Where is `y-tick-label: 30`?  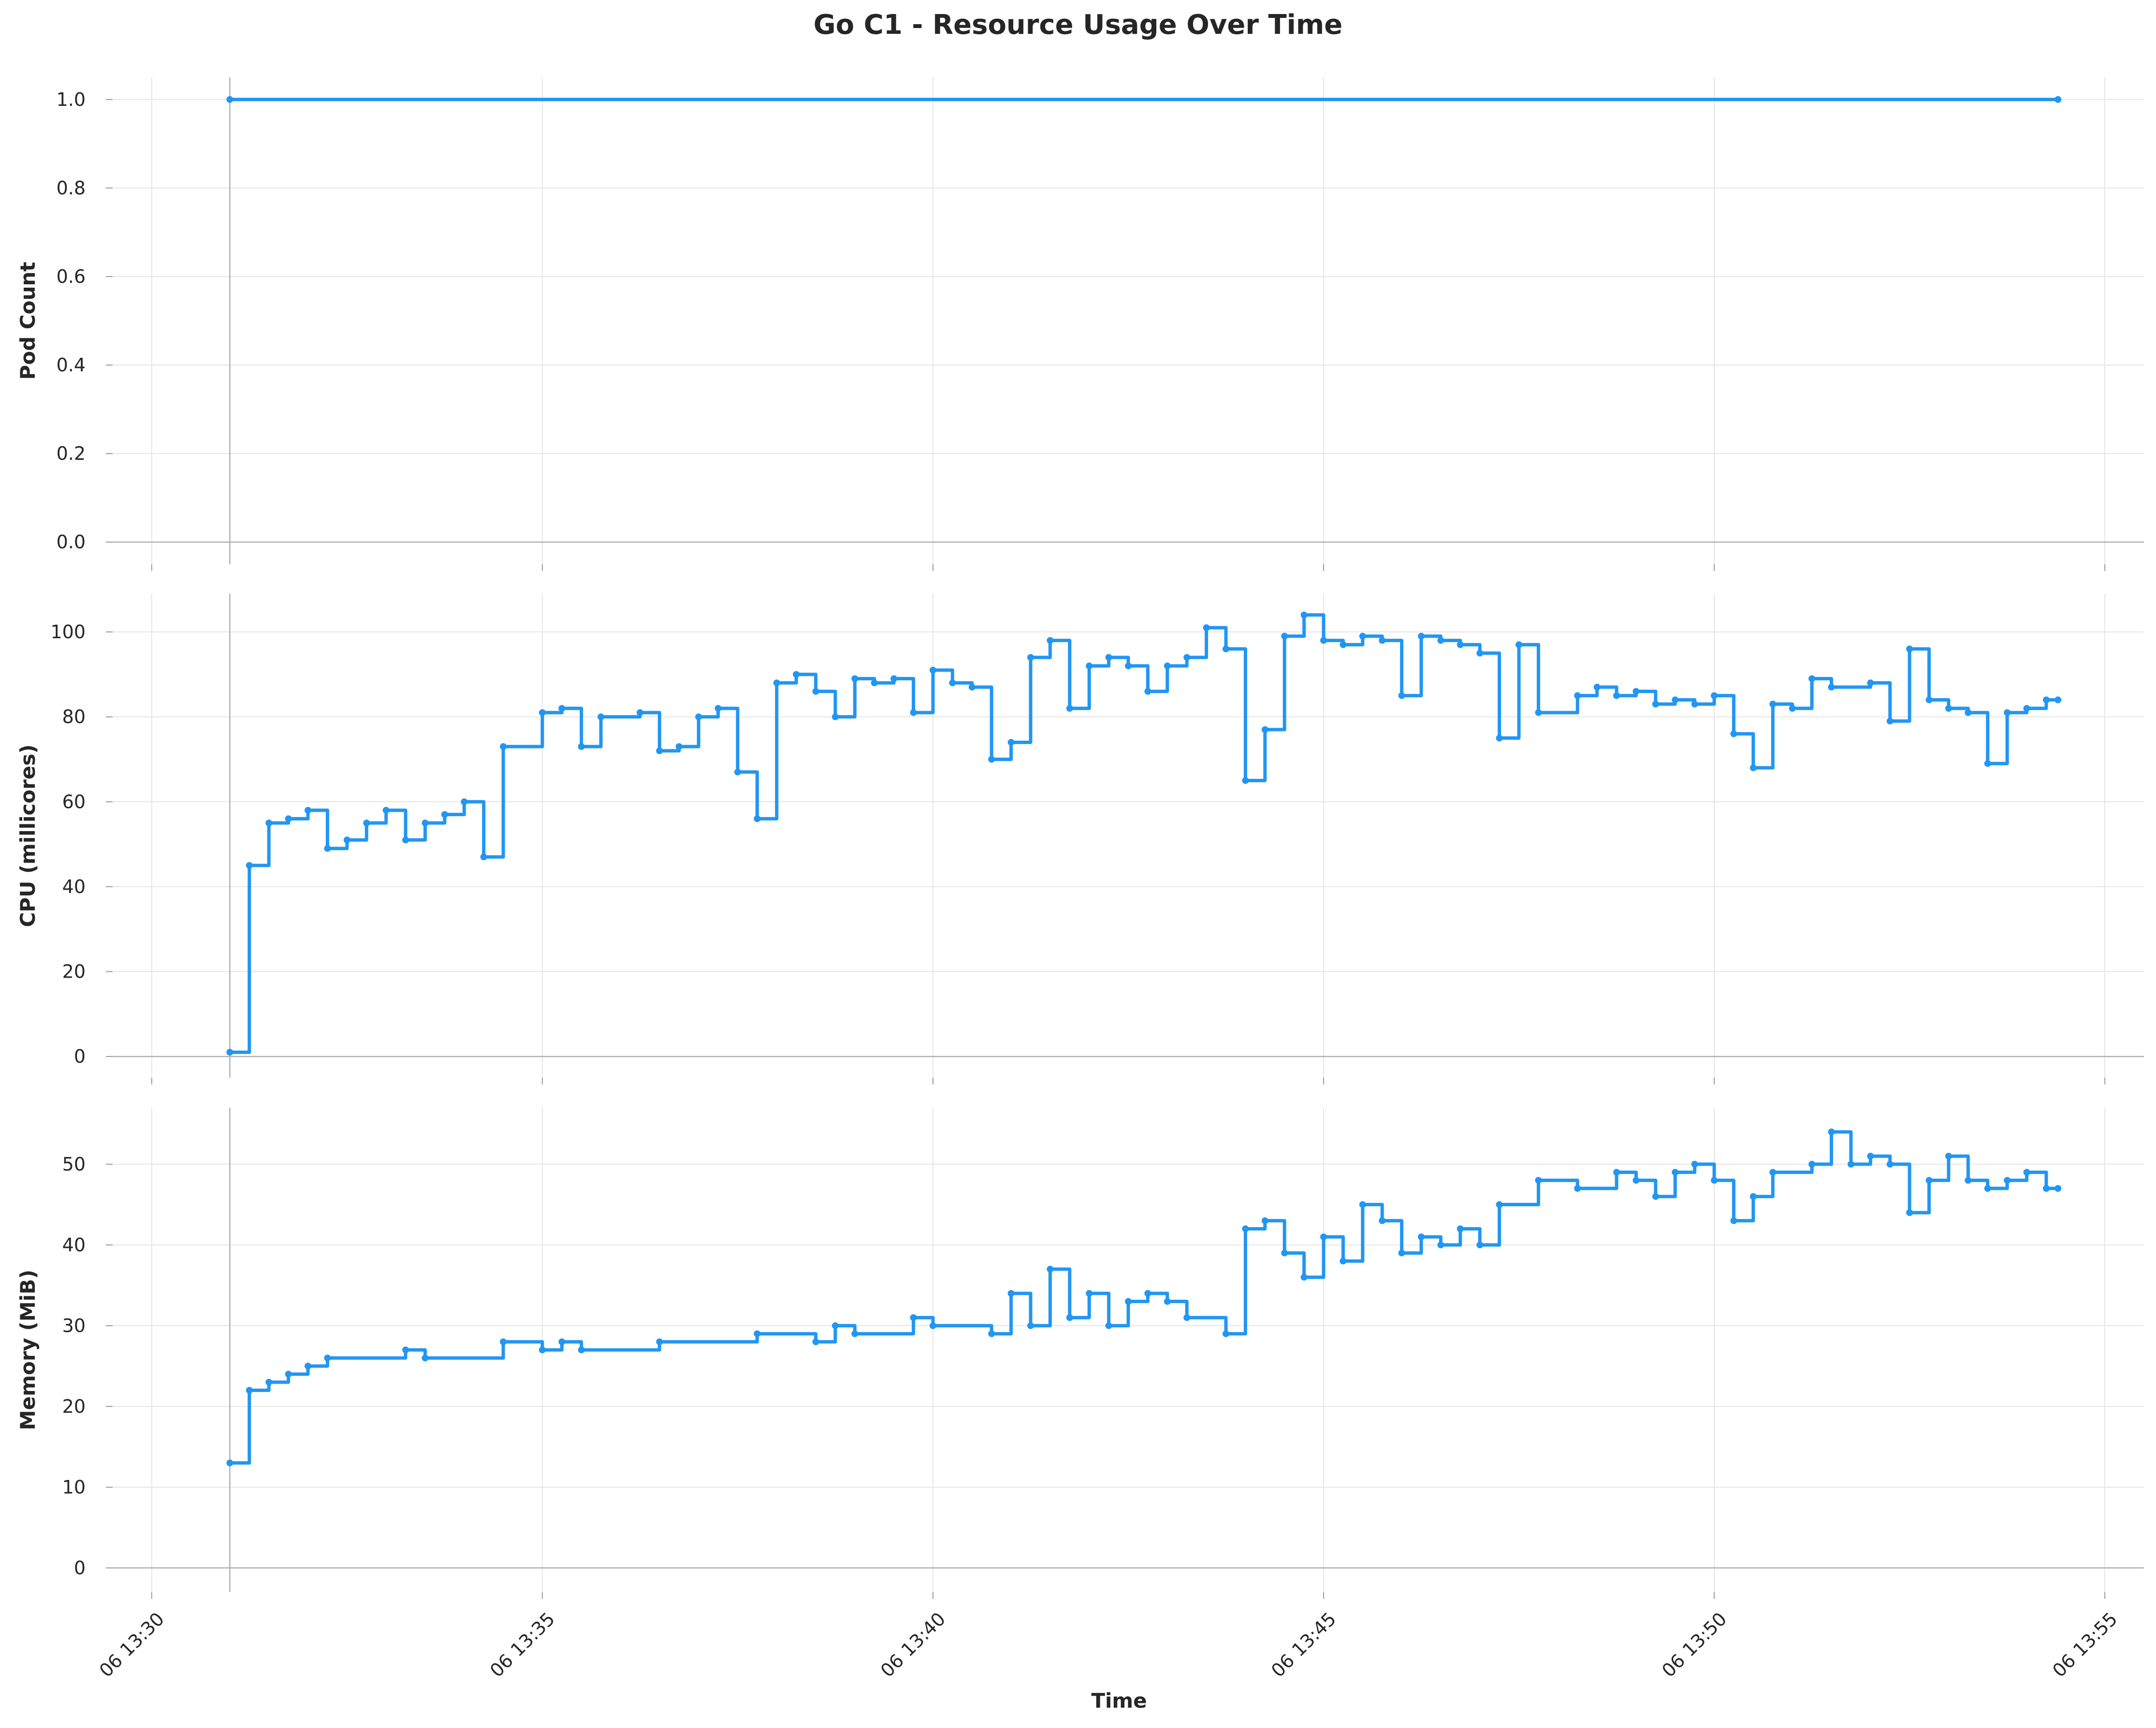
y-tick-label: 30 is located at coordinates (74, 1325).